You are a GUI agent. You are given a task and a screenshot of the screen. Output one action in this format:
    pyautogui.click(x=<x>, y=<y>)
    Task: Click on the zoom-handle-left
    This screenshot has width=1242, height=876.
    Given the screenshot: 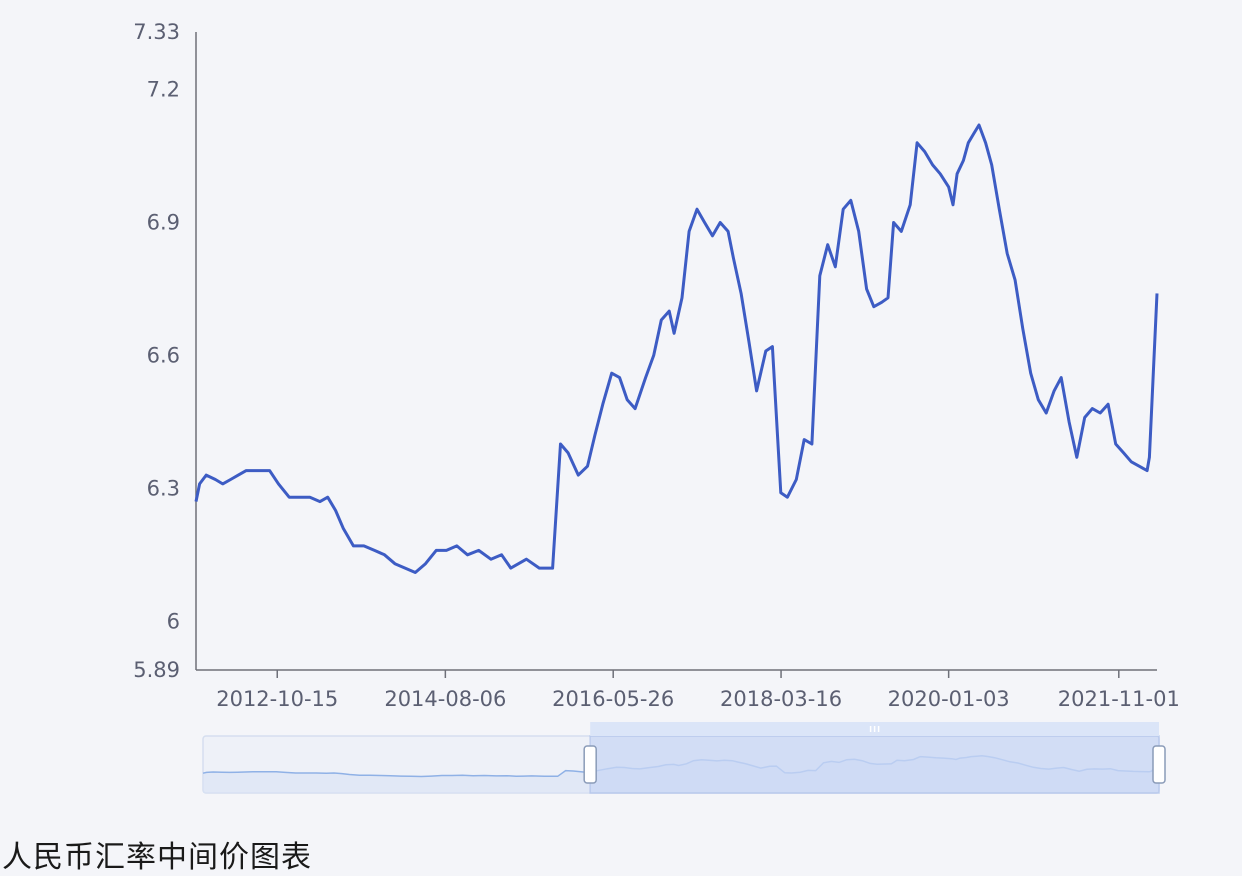 What is the action you would take?
    pyautogui.click(x=590, y=764)
    